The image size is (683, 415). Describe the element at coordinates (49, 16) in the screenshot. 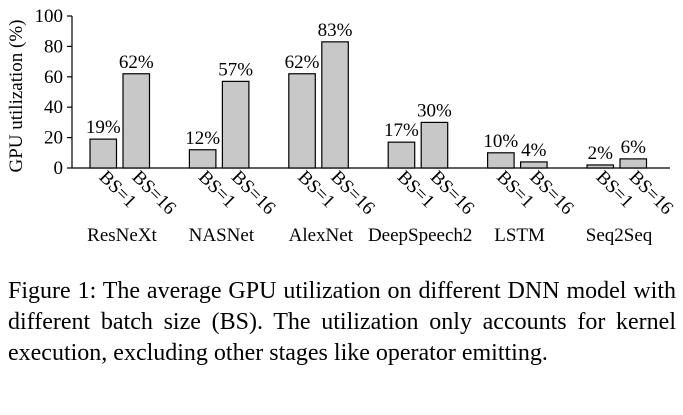

I see `y-tick-label: 100` at that location.